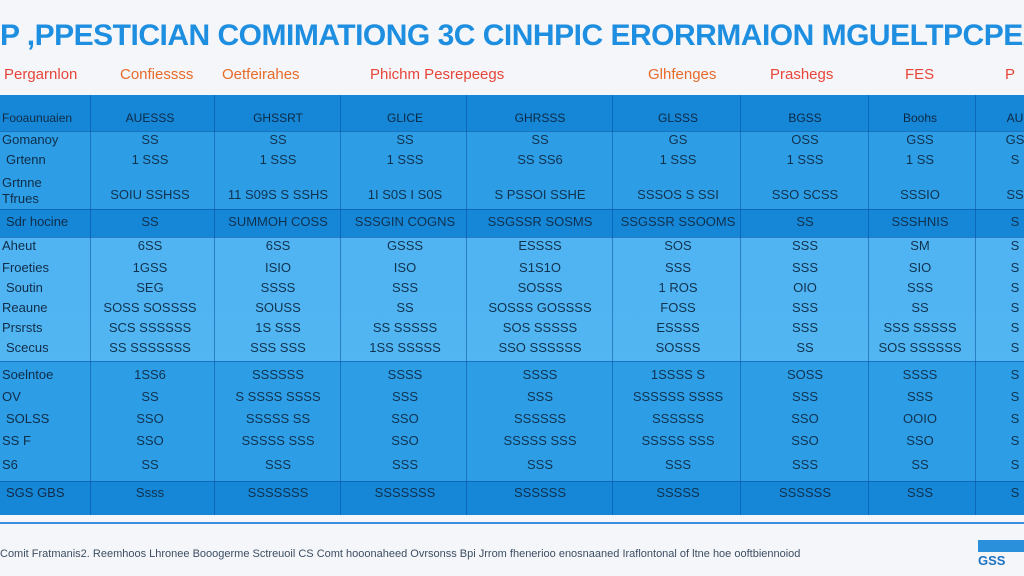 The image size is (1024, 576). I want to click on table-cell: SOSS, so click(805, 374).